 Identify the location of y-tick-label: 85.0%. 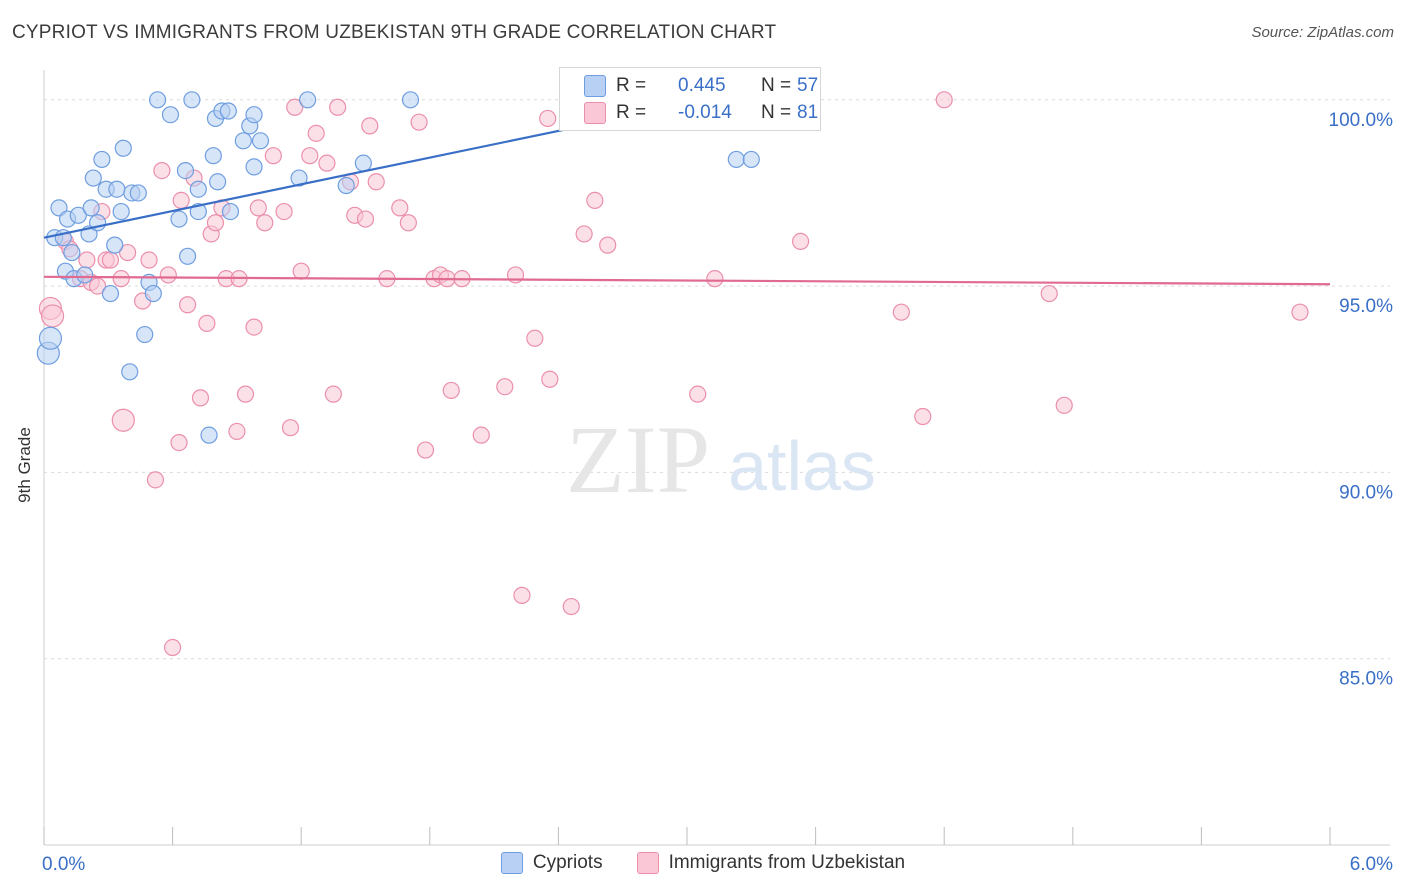
(1366, 679).